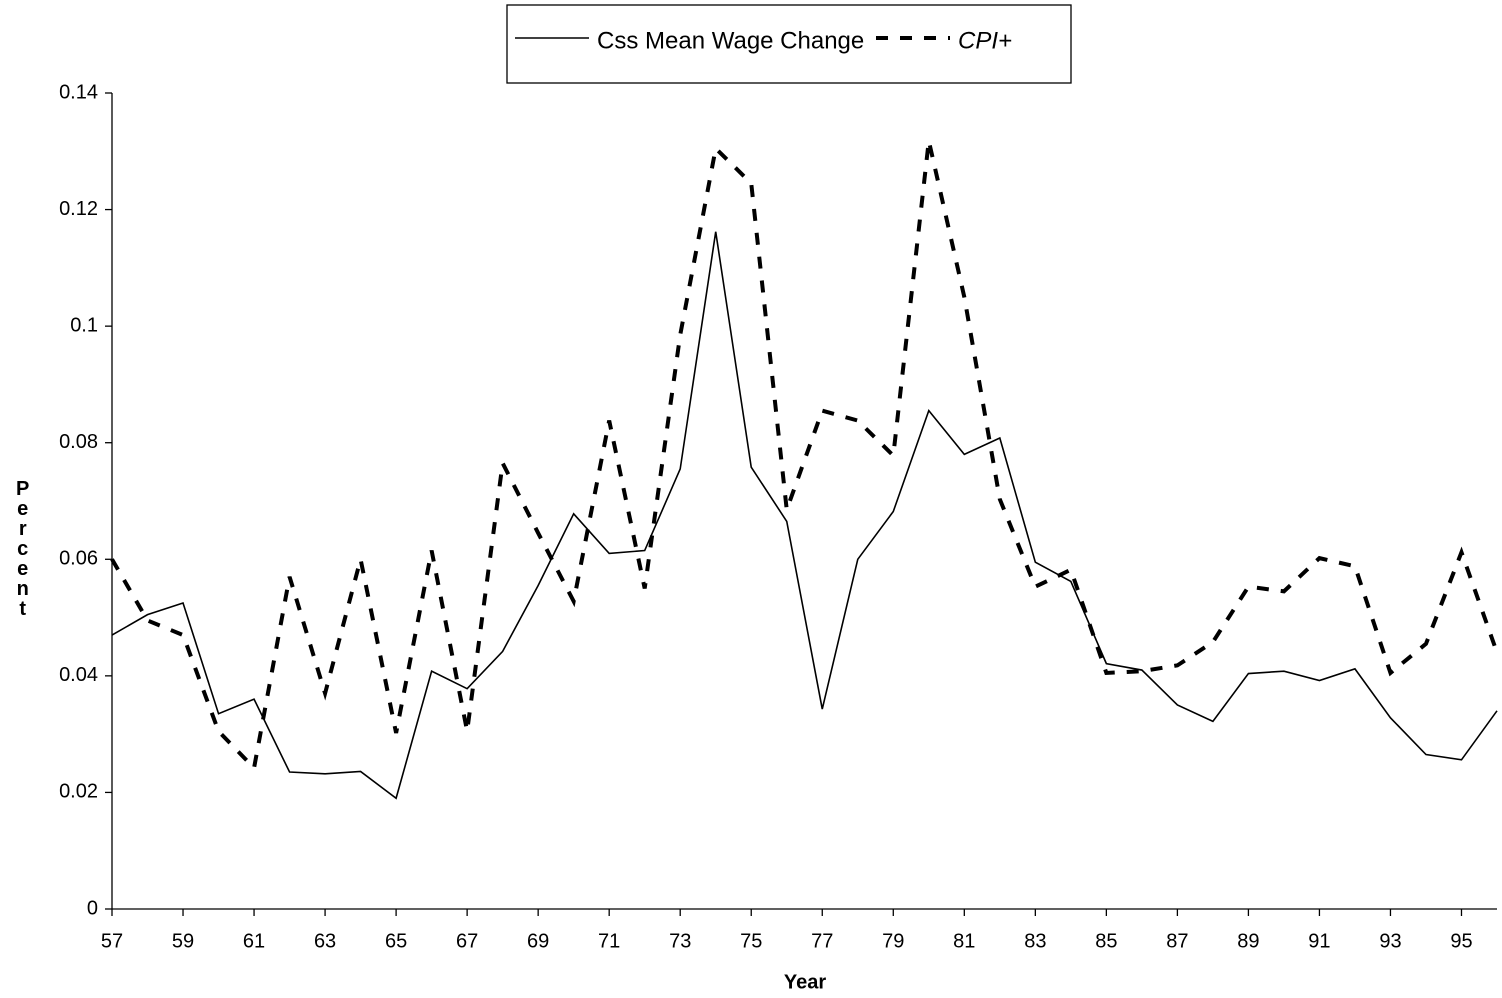 This screenshot has width=1502, height=998. I want to click on x-tick-label: 63, so click(325, 941).